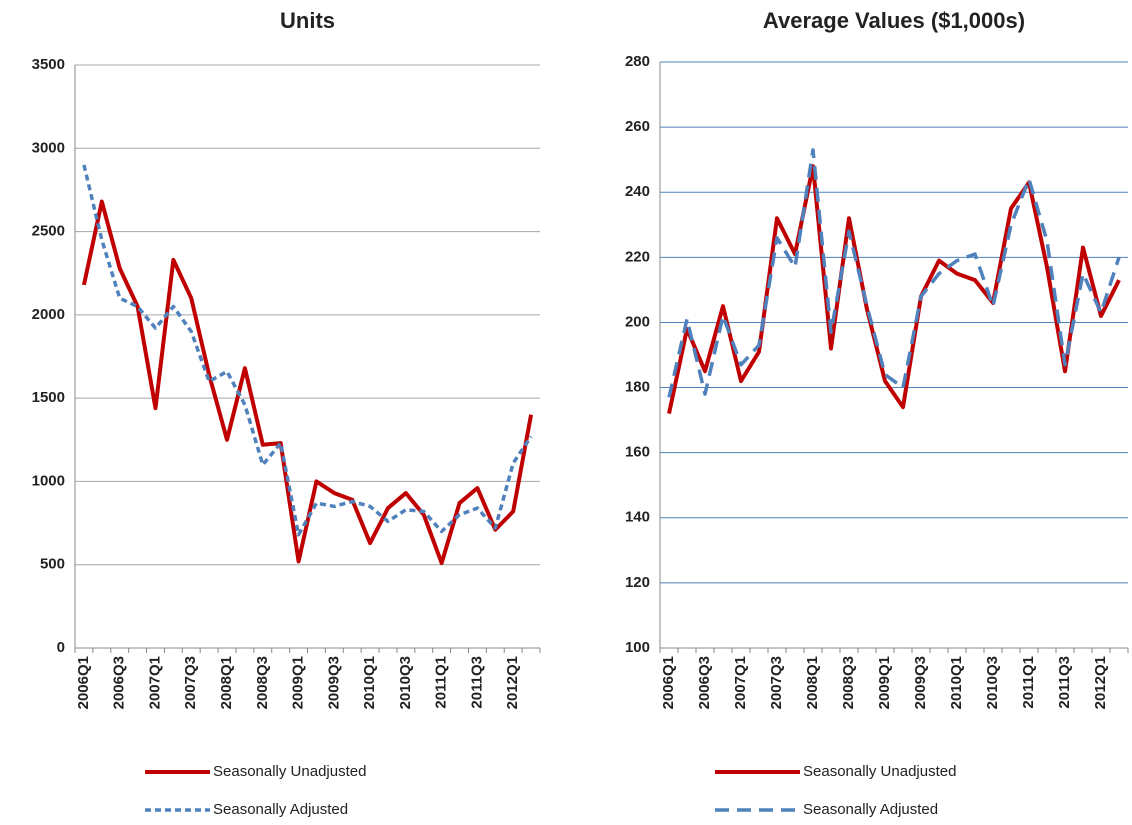  Describe the element at coordinates (637, 452) in the screenshot. I see `y-tick-label: 160` at that location.